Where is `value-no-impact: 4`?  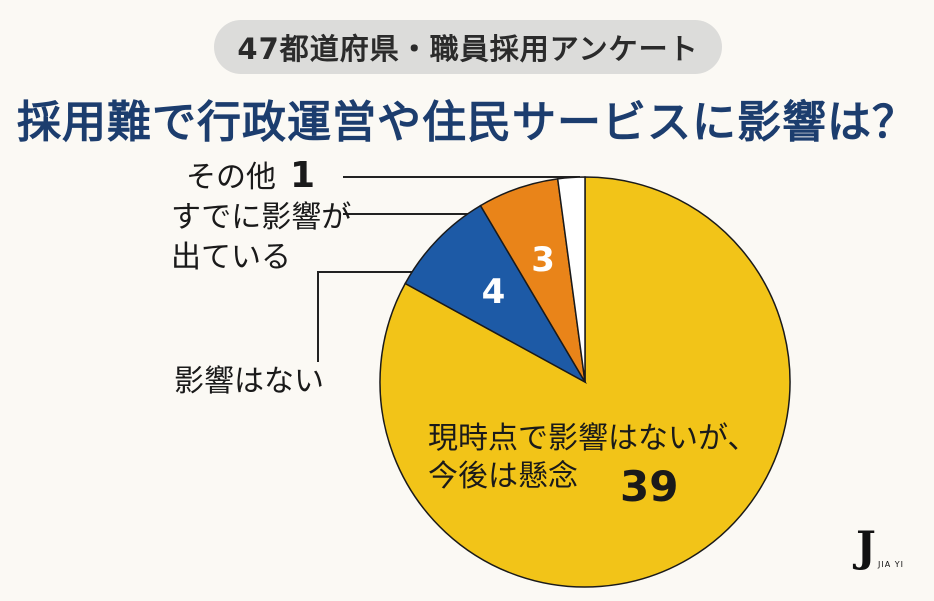
value-no-impact: 4 is located at coordinates (493, 291).